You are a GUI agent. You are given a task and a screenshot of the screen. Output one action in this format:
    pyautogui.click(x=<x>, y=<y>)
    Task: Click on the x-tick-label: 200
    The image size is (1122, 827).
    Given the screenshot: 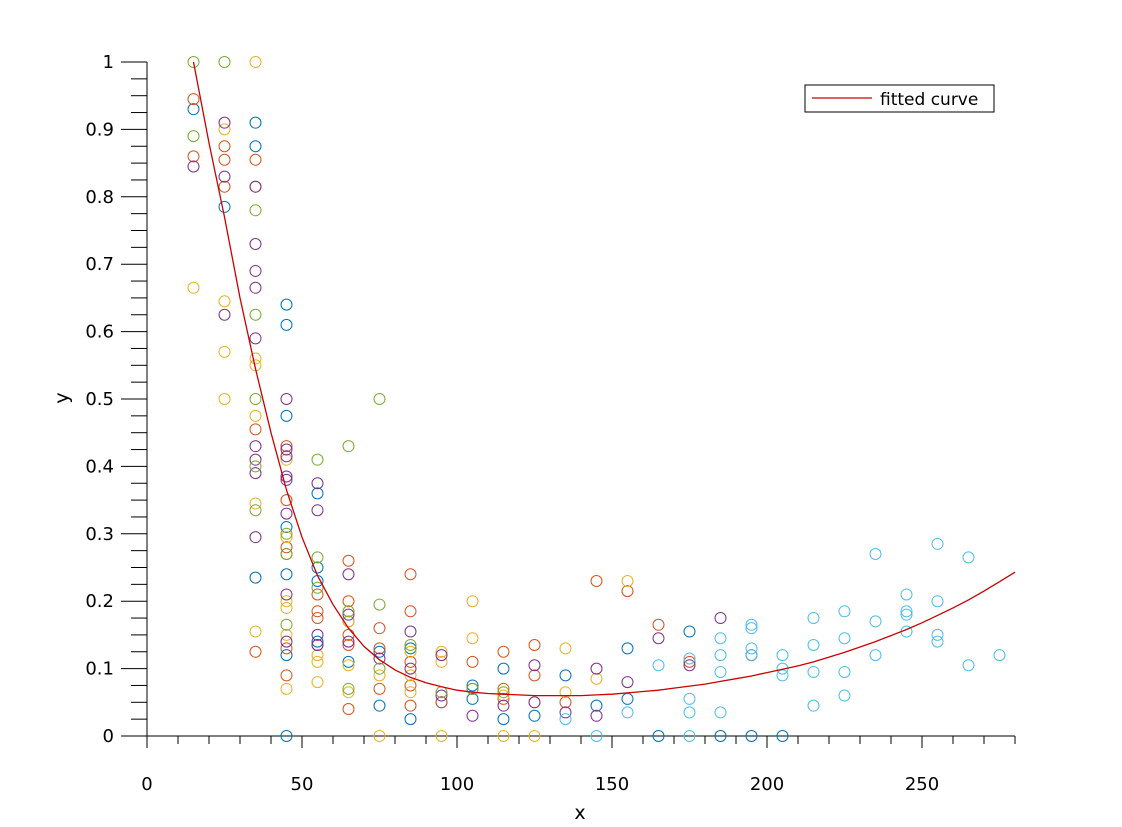 What is the action you would take?
    pyautogui.click(x=767, y=784)
    